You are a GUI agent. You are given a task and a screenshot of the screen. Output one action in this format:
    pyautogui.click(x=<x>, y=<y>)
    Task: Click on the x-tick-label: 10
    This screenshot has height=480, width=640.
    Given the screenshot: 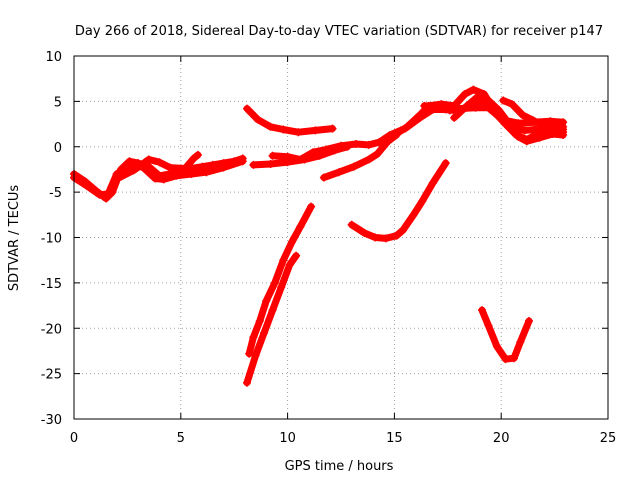 What is the action you would take?
    pyautogui.click(x=287, y=438)
    